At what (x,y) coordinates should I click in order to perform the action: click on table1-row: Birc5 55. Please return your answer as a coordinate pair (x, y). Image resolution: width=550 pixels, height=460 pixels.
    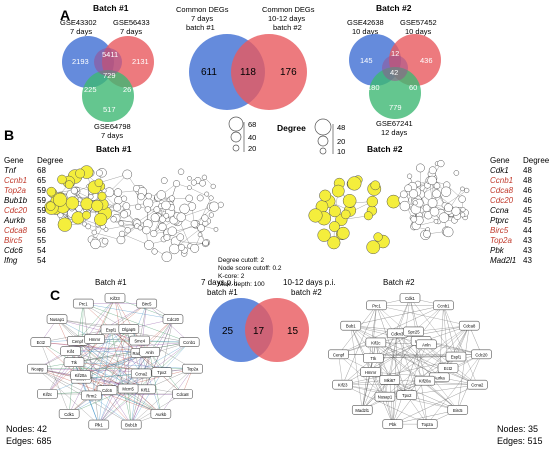
    Looking at the image, I should click on (31, 241).